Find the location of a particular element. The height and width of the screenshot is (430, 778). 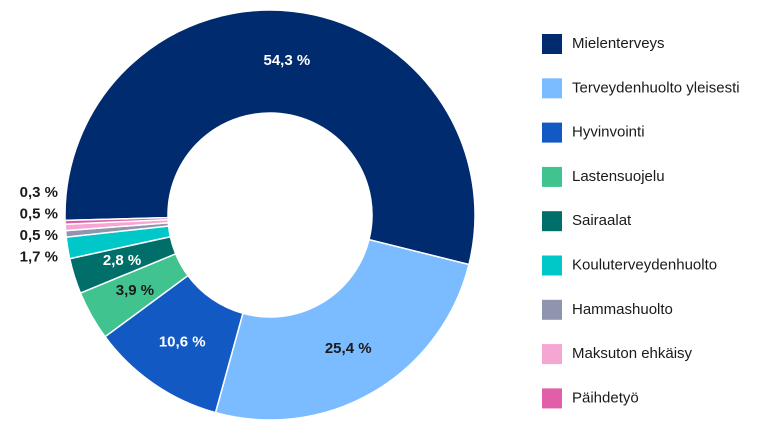

value-label: 25,4 % is located at coordinates (348, 348).